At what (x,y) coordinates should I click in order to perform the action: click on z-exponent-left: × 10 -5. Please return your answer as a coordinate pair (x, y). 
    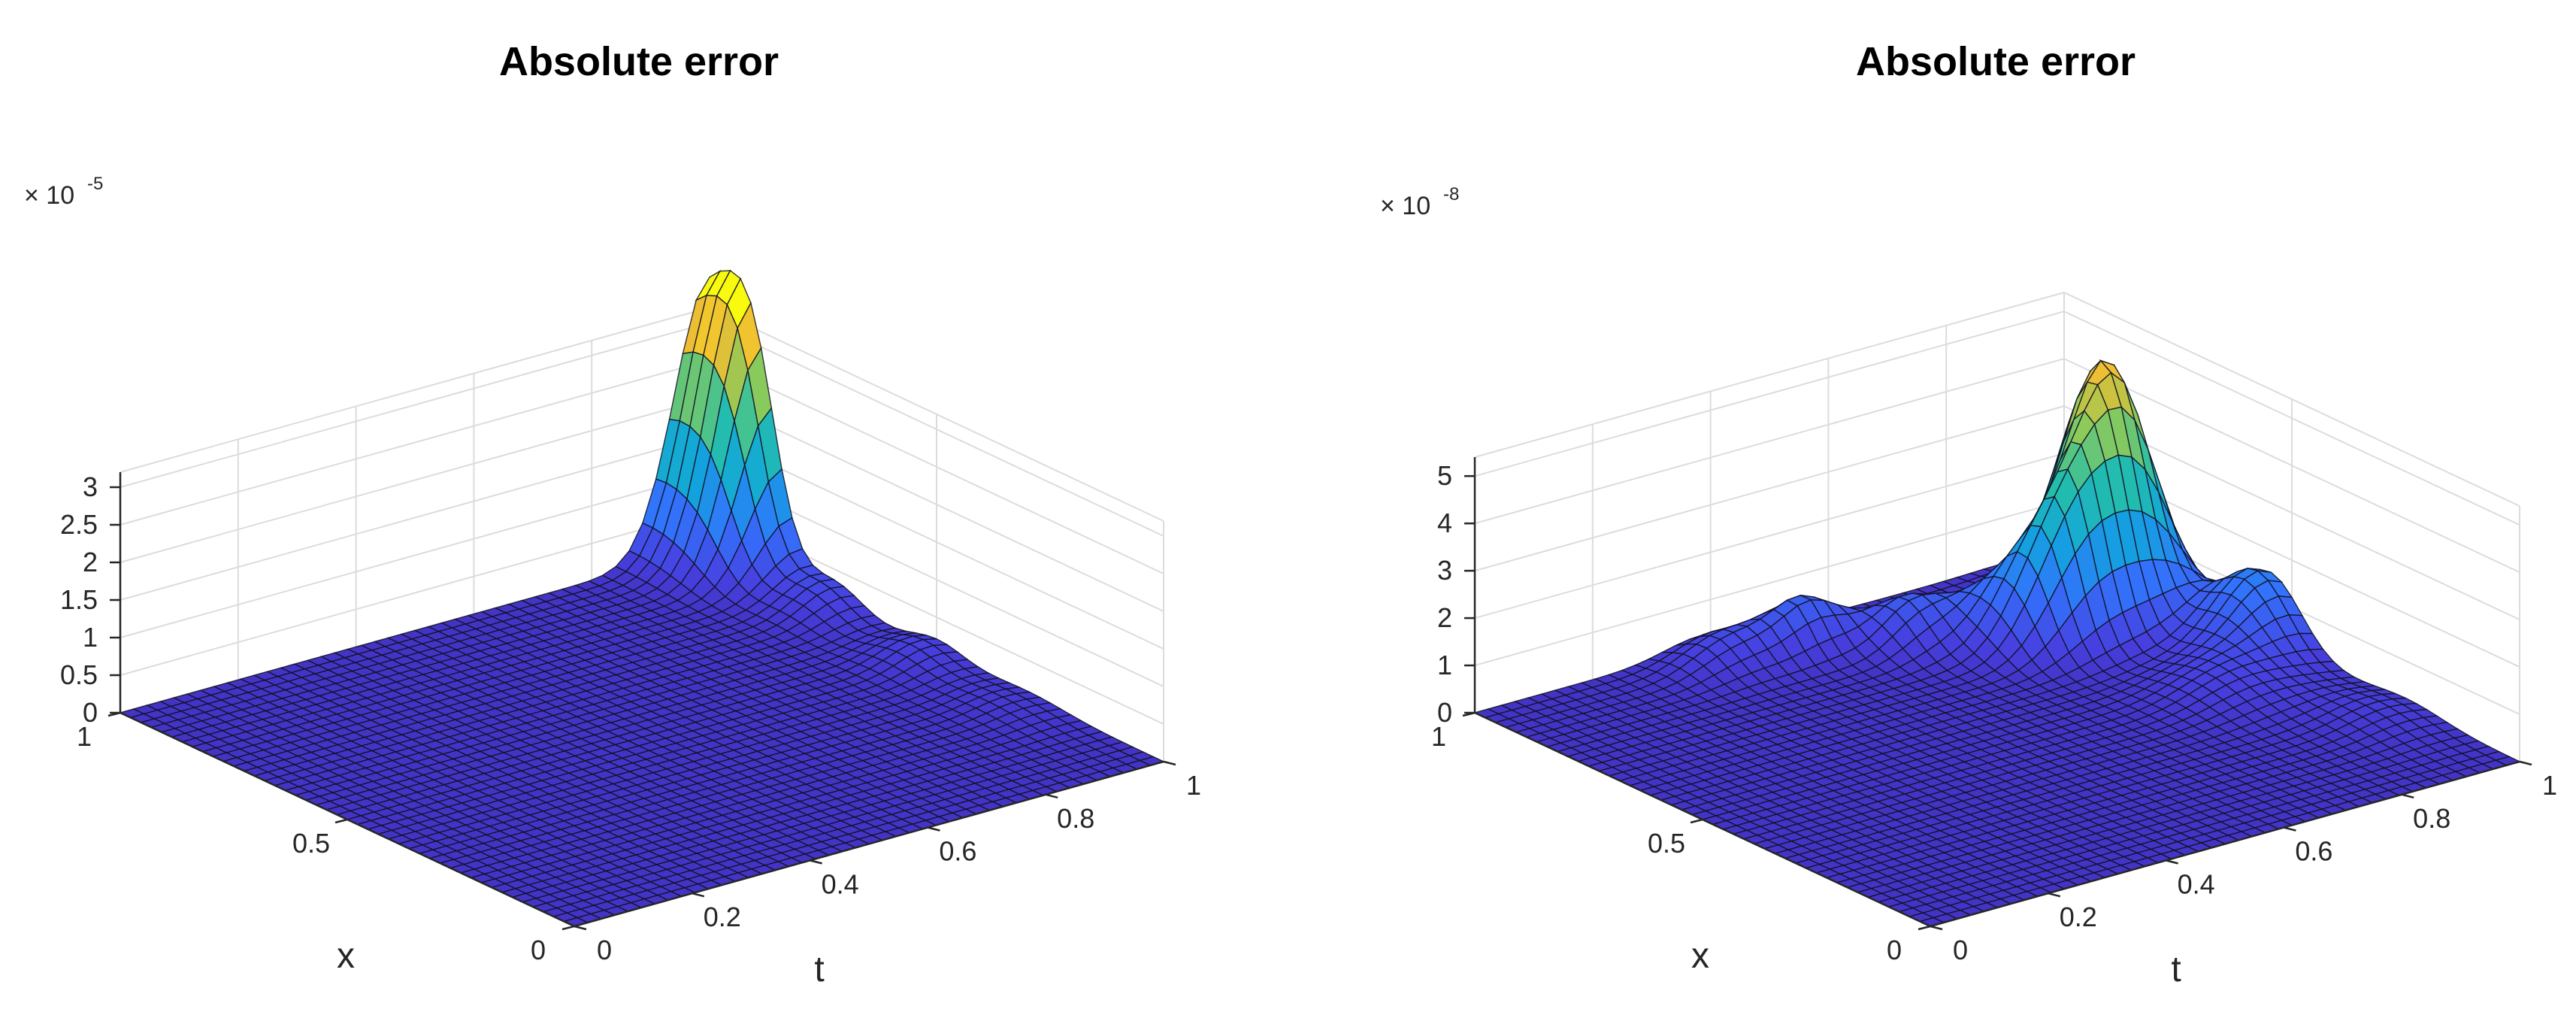
    Looking at the image, I should click on (63, 192).